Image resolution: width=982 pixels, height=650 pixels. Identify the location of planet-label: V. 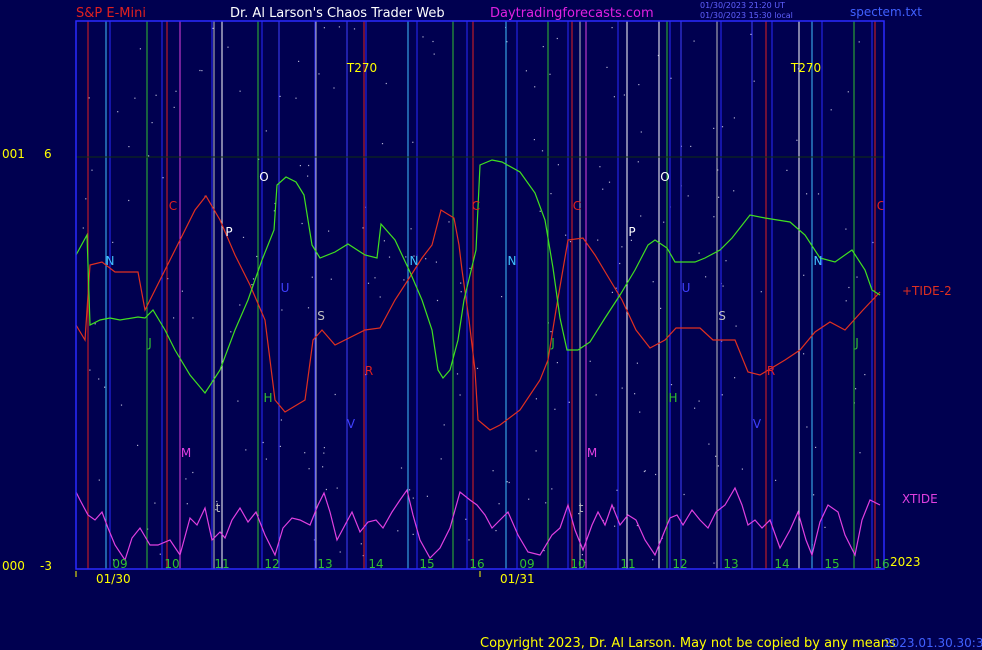
(351, 424).